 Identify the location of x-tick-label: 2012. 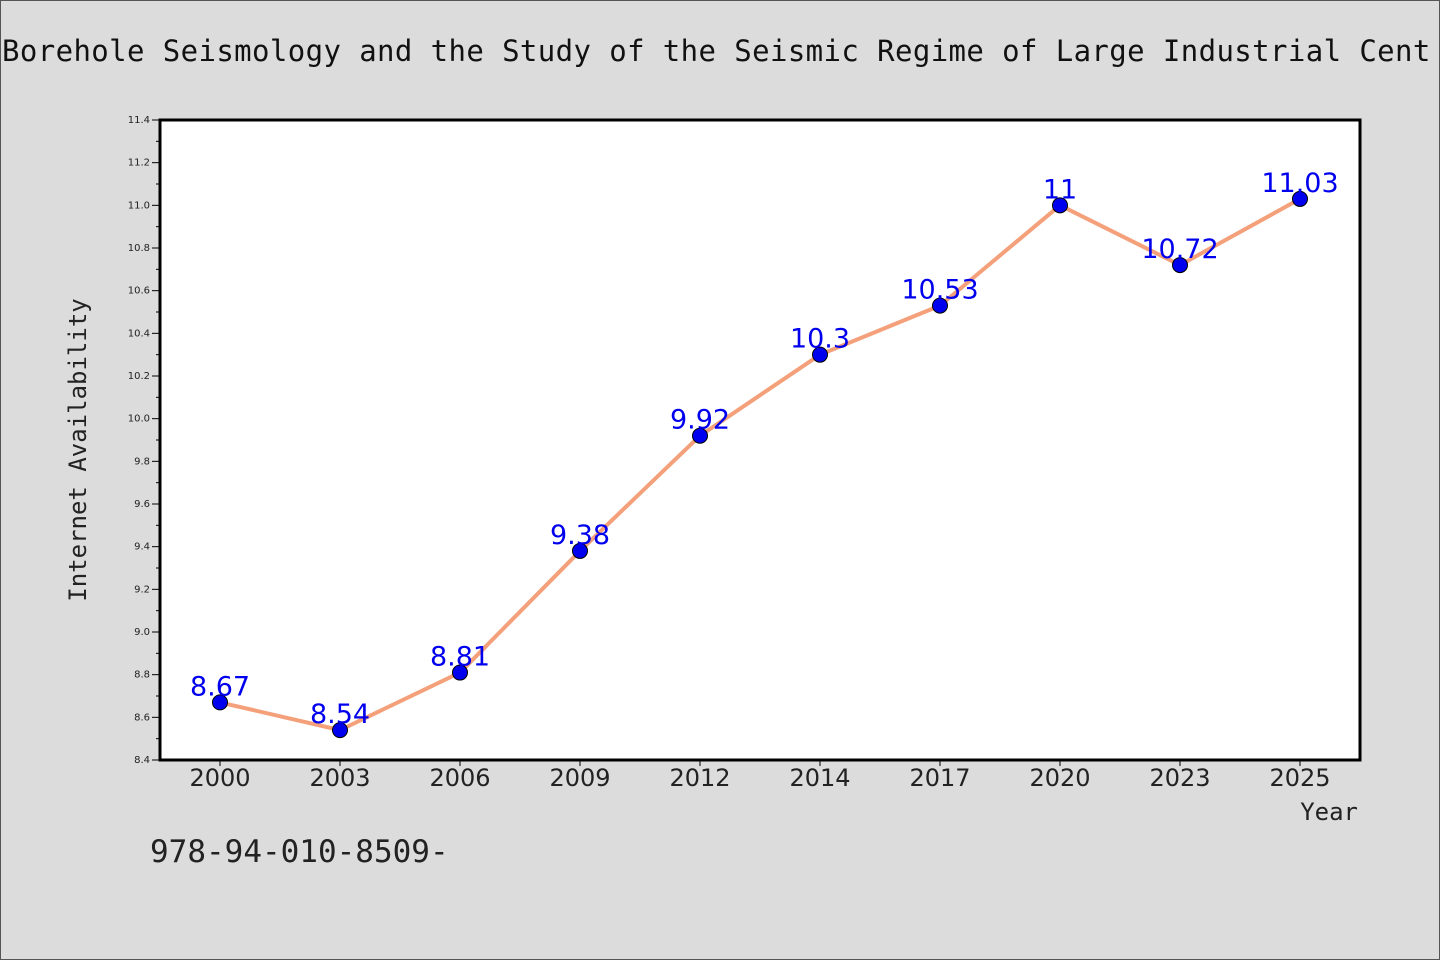
(699, 778).